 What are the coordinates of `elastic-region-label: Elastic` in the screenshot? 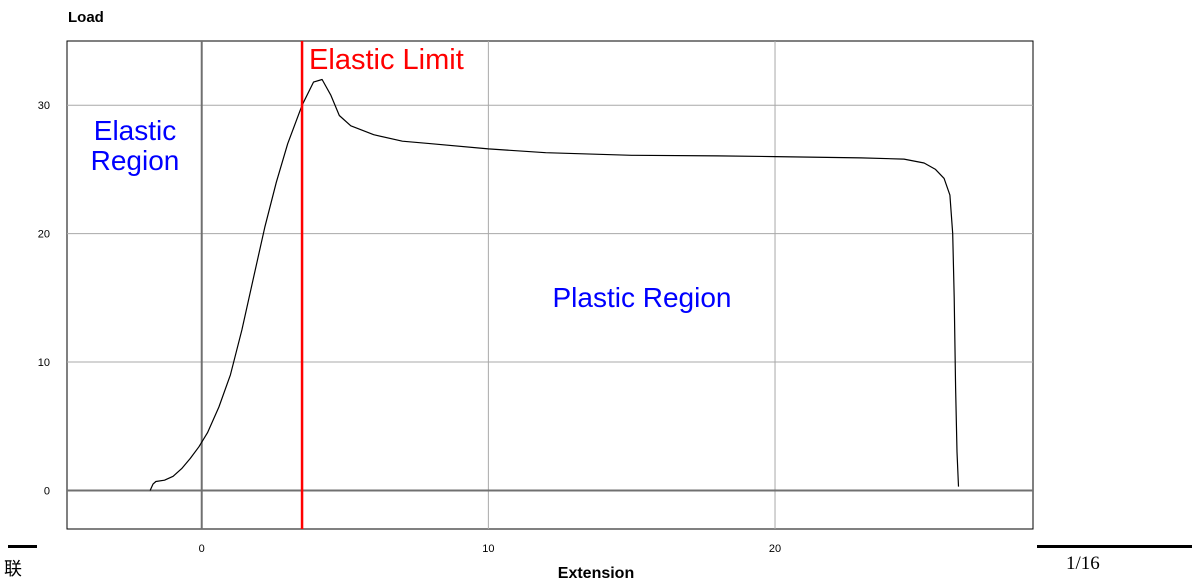 It's located at (135, 130).